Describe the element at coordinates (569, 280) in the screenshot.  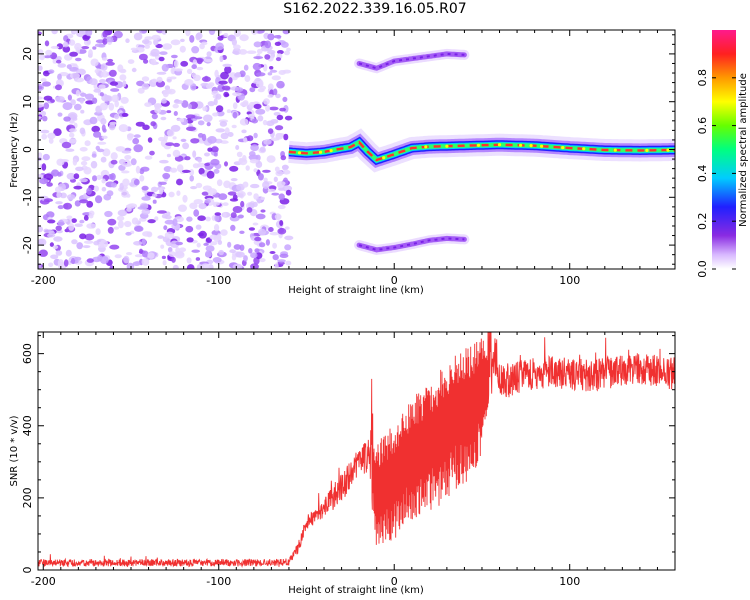
I see `spectrogram-x-tick-label: 100` at that location.